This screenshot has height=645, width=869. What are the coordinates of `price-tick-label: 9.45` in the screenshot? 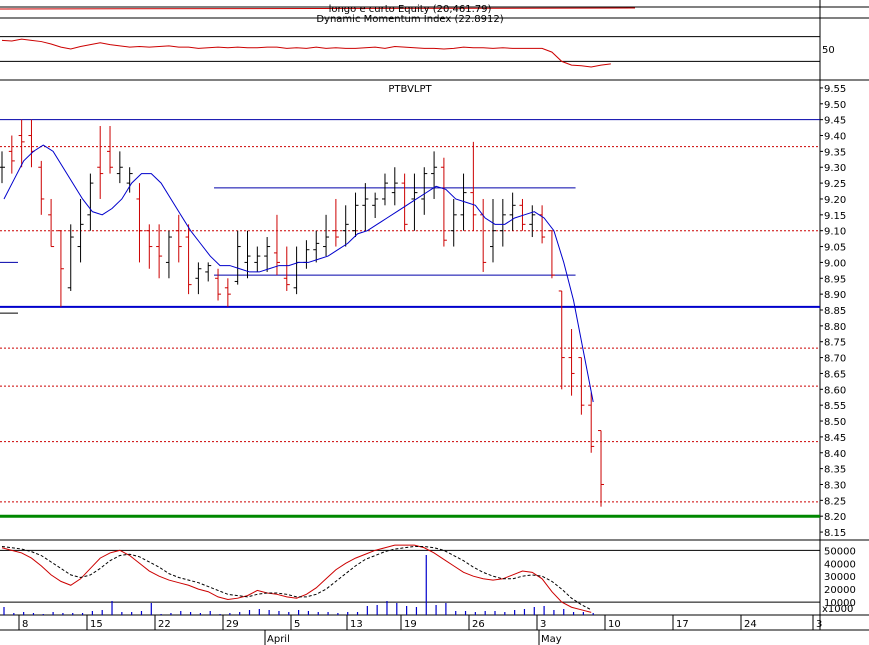 It's located at (835, 121).